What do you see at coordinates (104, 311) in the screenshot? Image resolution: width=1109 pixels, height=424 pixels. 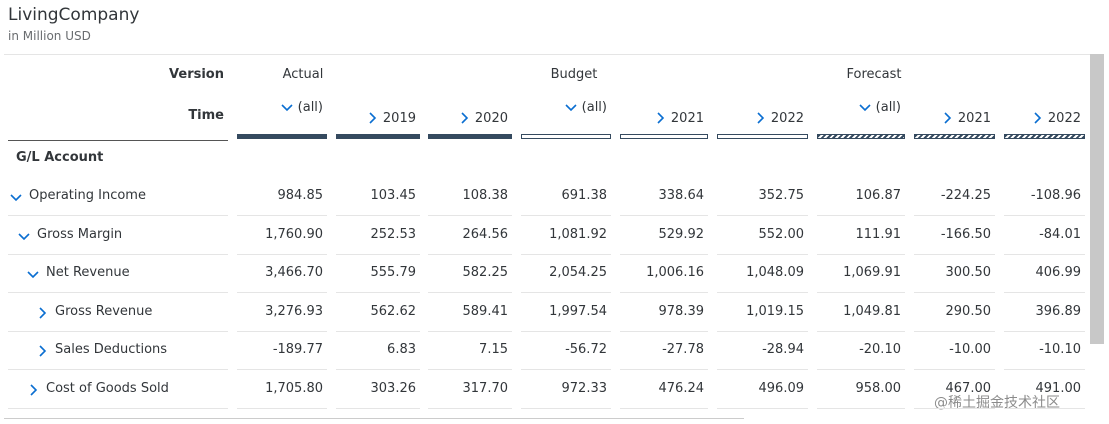 I see `row-label: Gross Revenue` at bounding box center [104, 311].